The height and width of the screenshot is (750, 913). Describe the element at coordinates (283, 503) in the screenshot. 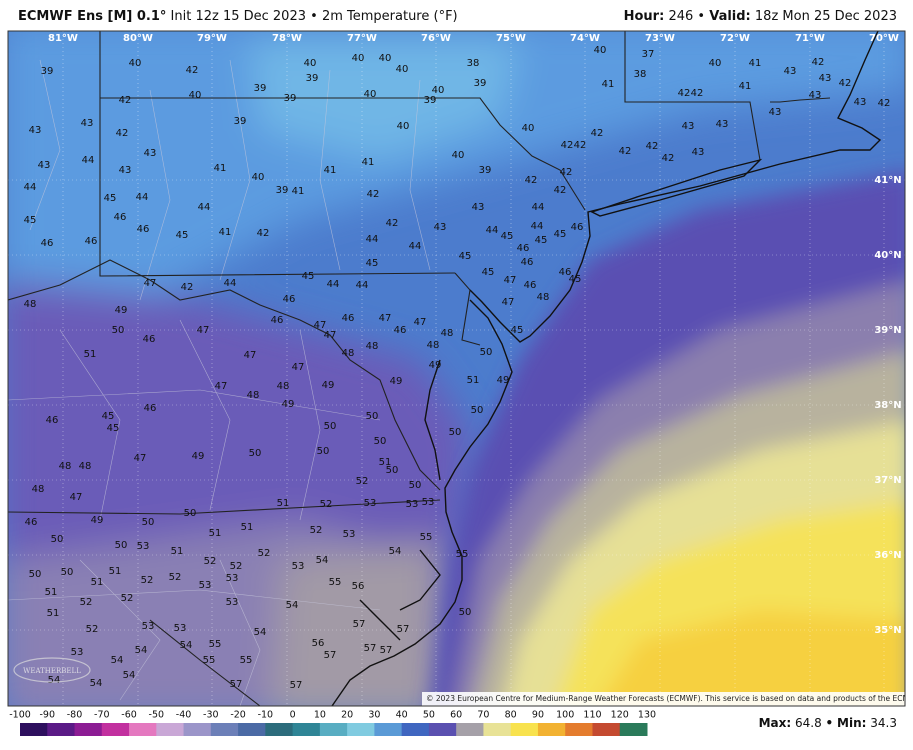

I see `temperature-label: 51` at that location.